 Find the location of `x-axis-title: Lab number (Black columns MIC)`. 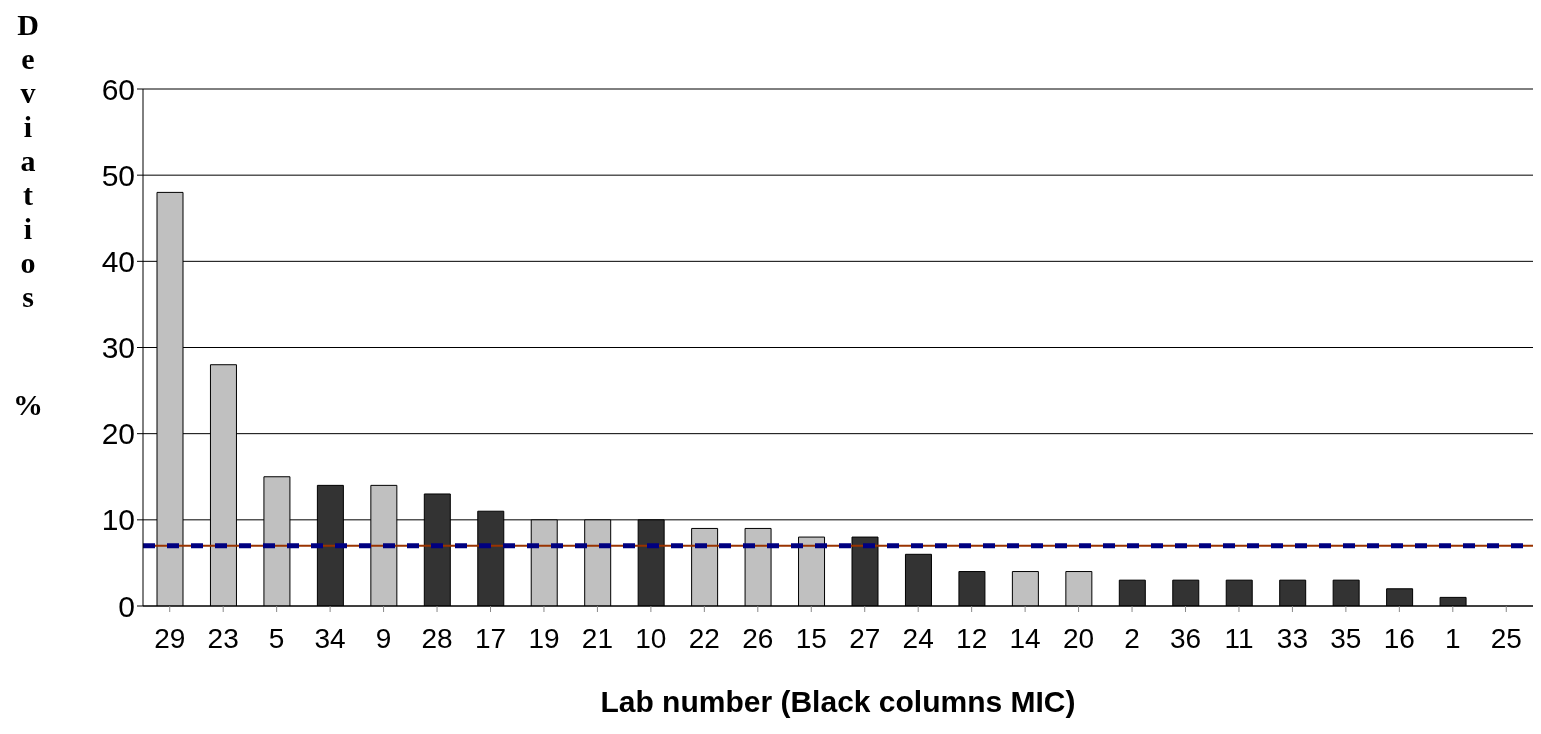

x-axis-title: Lab number (Black columns MIC) is located at coordinates (838, 701).